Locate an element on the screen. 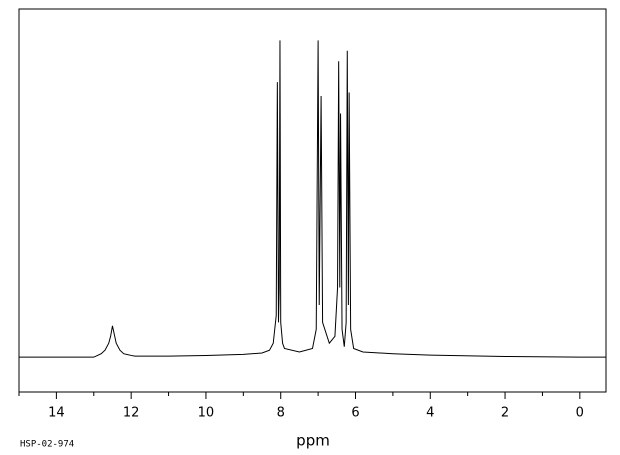  x-tick-label: 6 is located at coordinates (355, 413).